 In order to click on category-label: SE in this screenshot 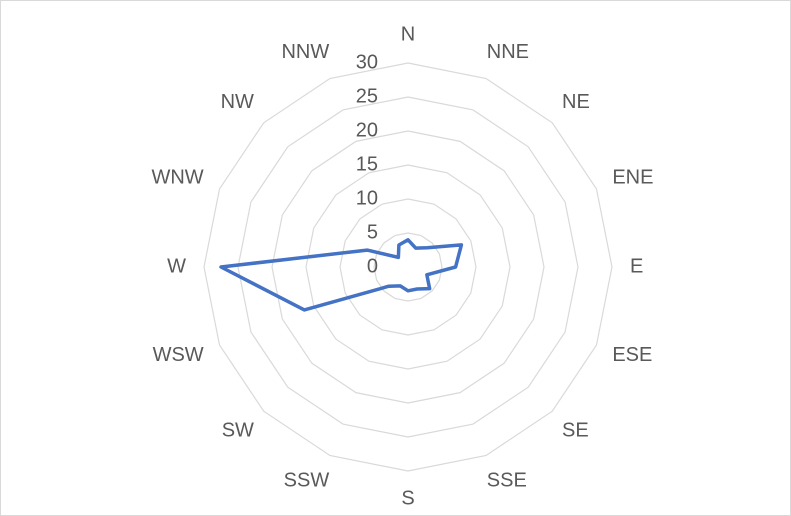, I will do `click(575, 430)`.